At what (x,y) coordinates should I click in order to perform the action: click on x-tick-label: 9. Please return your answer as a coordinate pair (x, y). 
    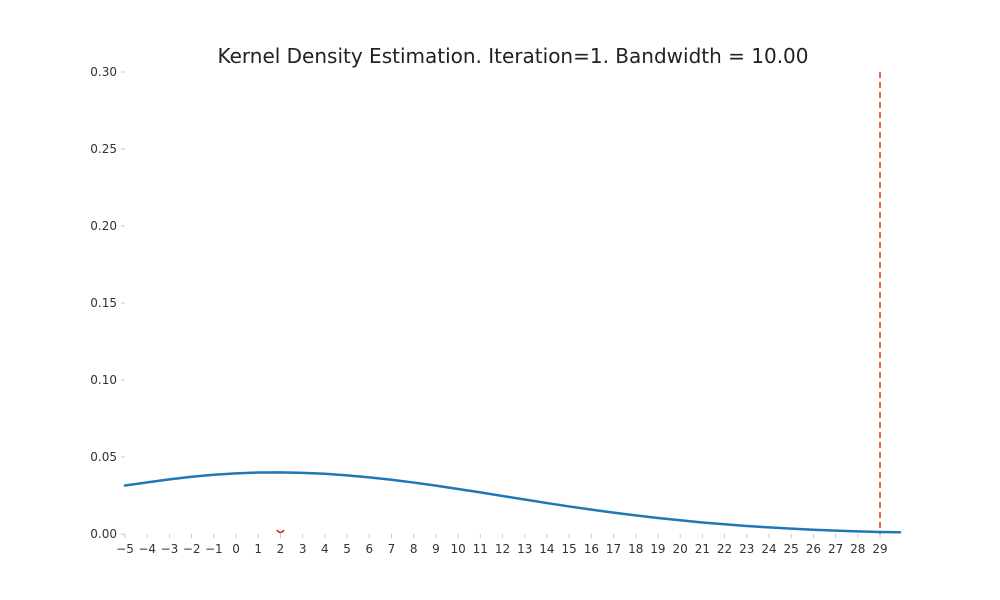
    Looking at the image, I should click on (436, 549).